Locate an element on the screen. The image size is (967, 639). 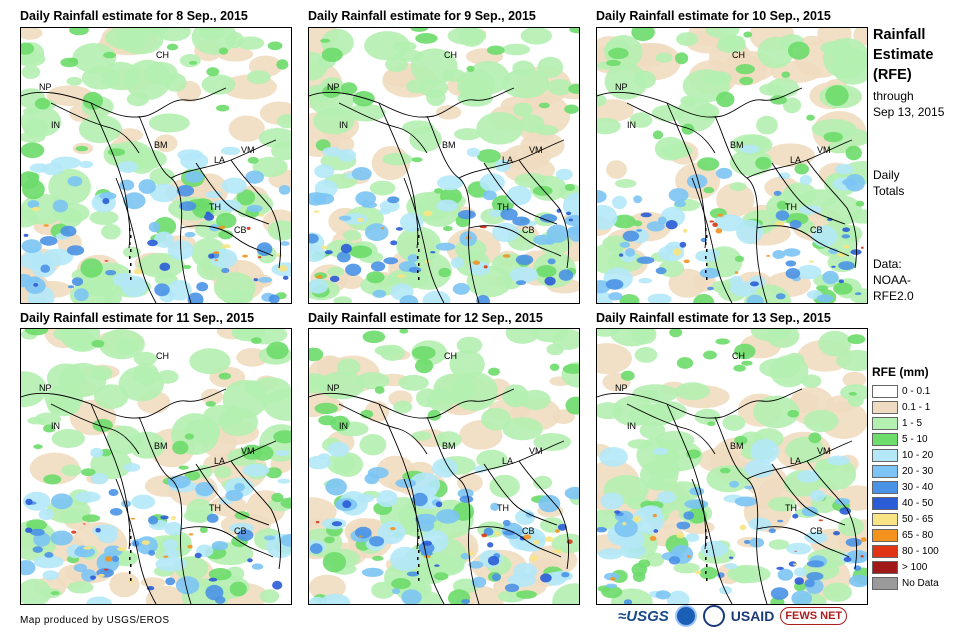
legend-label: 0.1 - 1 is located at coordinates (916, 407).